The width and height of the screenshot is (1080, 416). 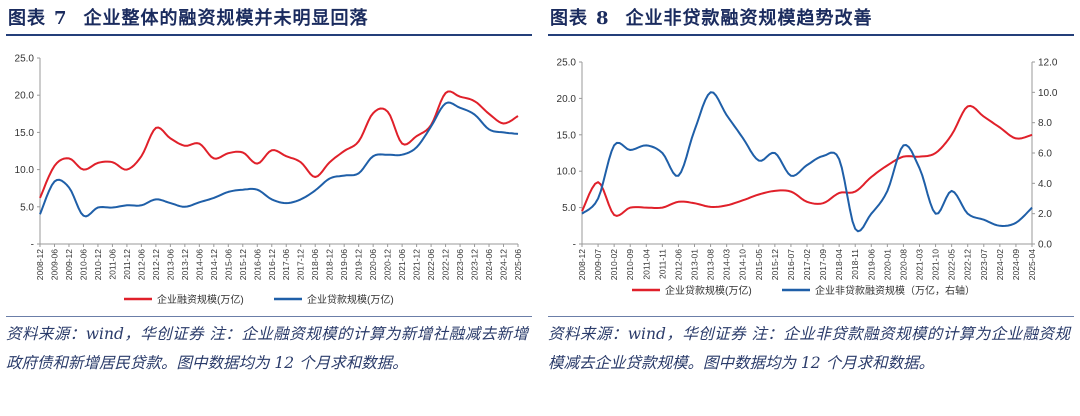 What do you see at coordinates (431, 264) in the screenshot?
I see `x-tick-label: 2022-06` at bounding box center [431, 264].